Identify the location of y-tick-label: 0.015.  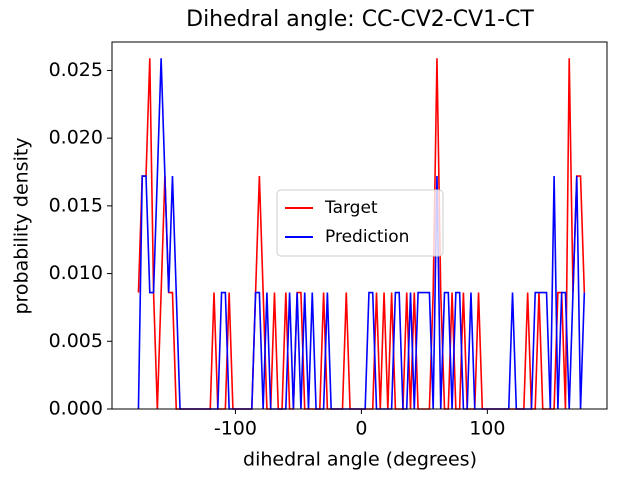
(76, 205).